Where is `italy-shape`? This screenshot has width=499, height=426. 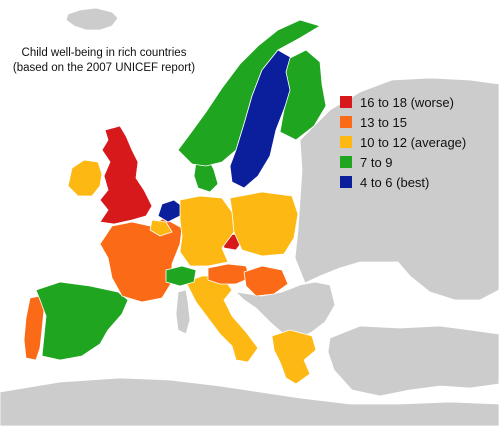 italy-shape is located at coordinates (222, 319).